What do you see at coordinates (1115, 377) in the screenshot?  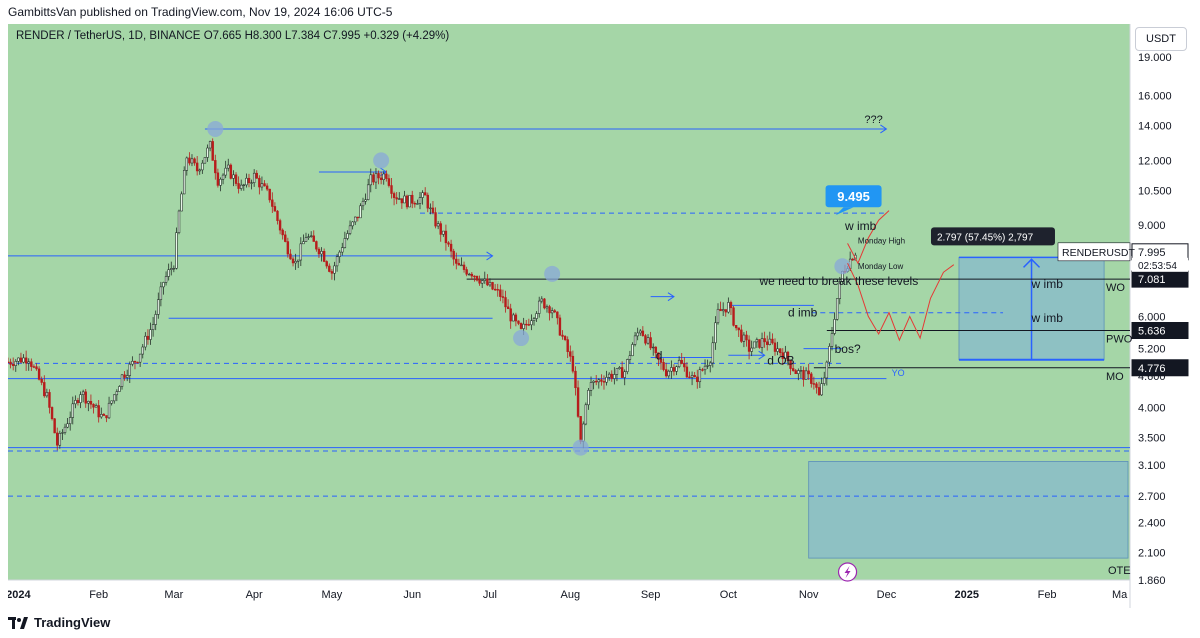 I see `level-label-13: MO` at bounding box center [1115, 377].